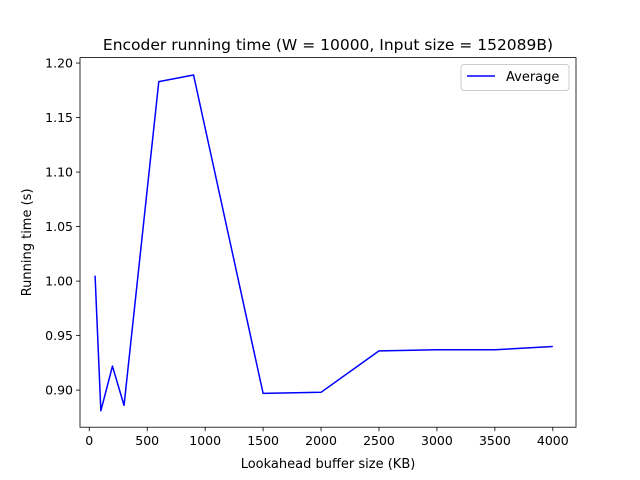 The width and height of the screenshot is (640, 480). What do you see at coordinates (59, 226) in the screenshot?
I see `y-tick-label: 1.05` at bounding box center [59, 226].